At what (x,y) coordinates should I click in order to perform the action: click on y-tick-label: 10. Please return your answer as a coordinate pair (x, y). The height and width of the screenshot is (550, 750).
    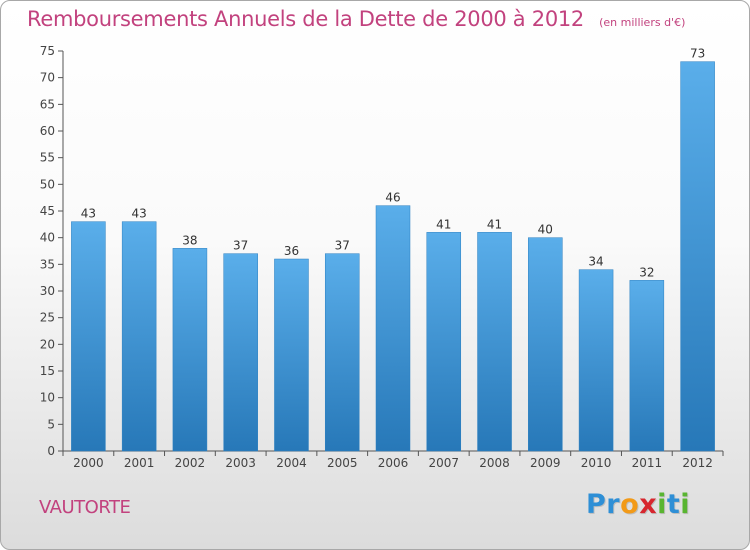
    Looking at the image, I should click on (47, 398).